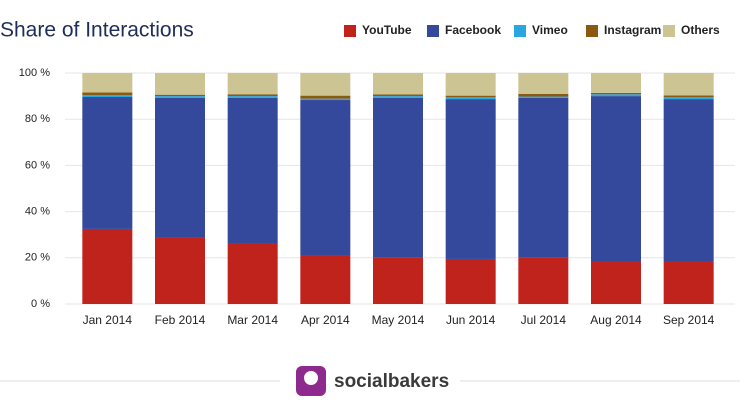 The height and width of the screenshot is (416, 740). Describe the element at coordinates (473, 30) in the screenshot. I see `legend-label: Facebook` at that location.